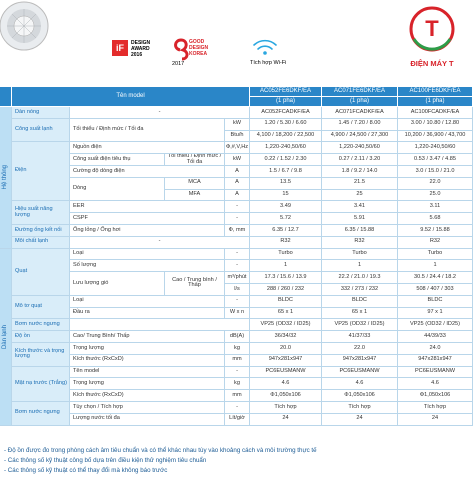  I want to click on value-text: 97 x 1, so click(435, 312).